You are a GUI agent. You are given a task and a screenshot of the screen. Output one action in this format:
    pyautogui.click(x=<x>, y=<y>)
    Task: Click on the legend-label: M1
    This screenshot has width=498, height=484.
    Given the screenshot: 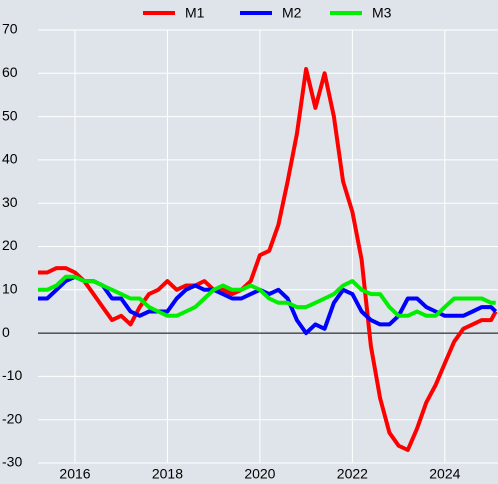 What is the action you would take?
    pyautogui.click(x=195, y=13)
    